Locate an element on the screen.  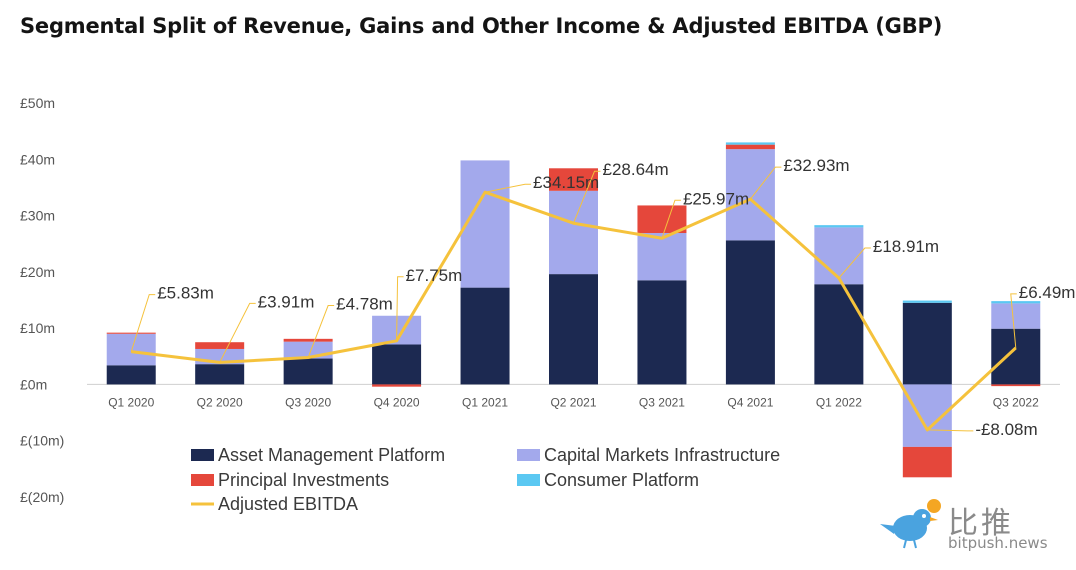
ebitda-data-label: £34.15m is located at coordinates (566, 182).